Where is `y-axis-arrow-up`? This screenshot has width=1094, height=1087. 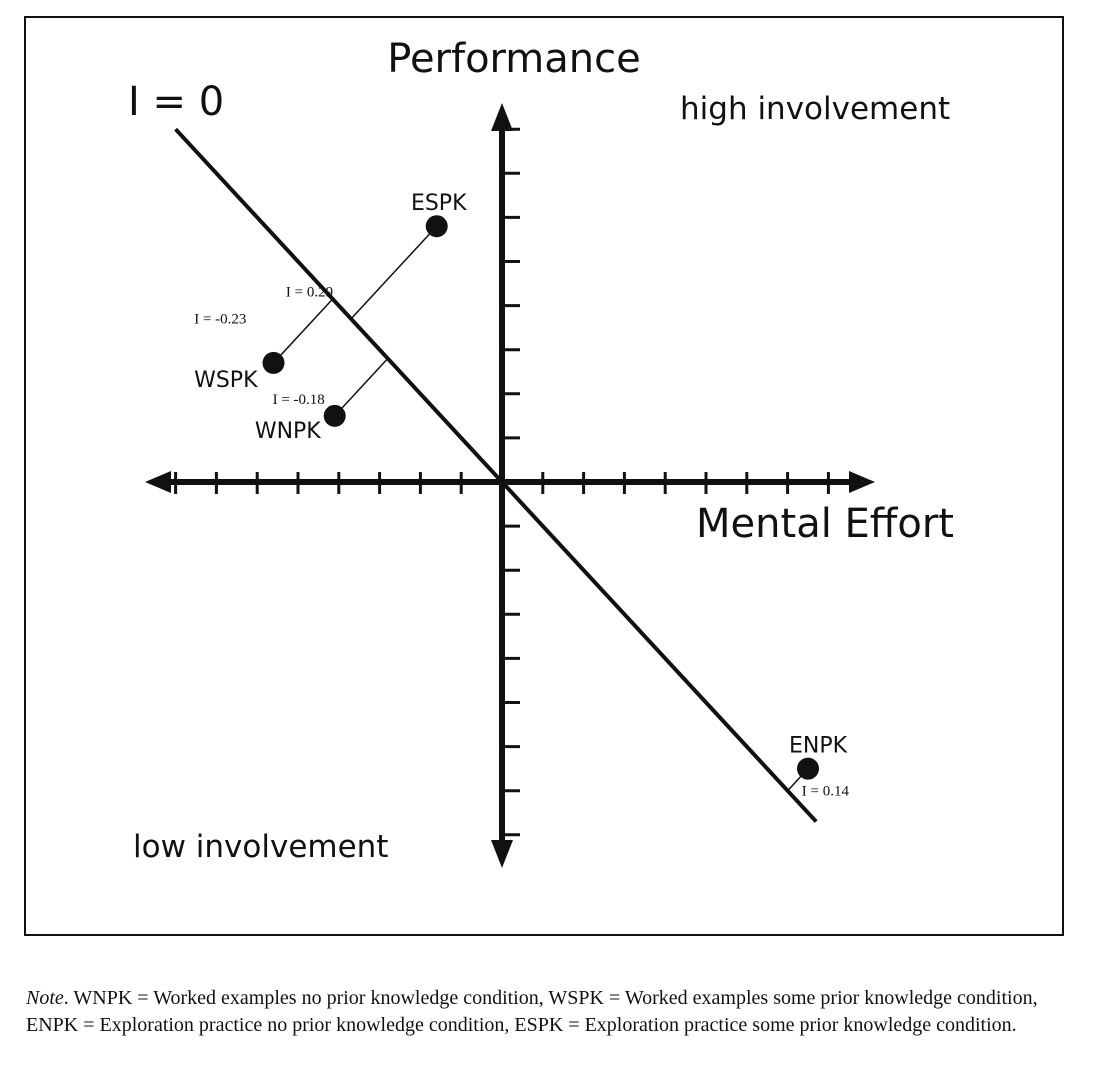 y-axis-arrow-up is located at coordinates (502, 117).